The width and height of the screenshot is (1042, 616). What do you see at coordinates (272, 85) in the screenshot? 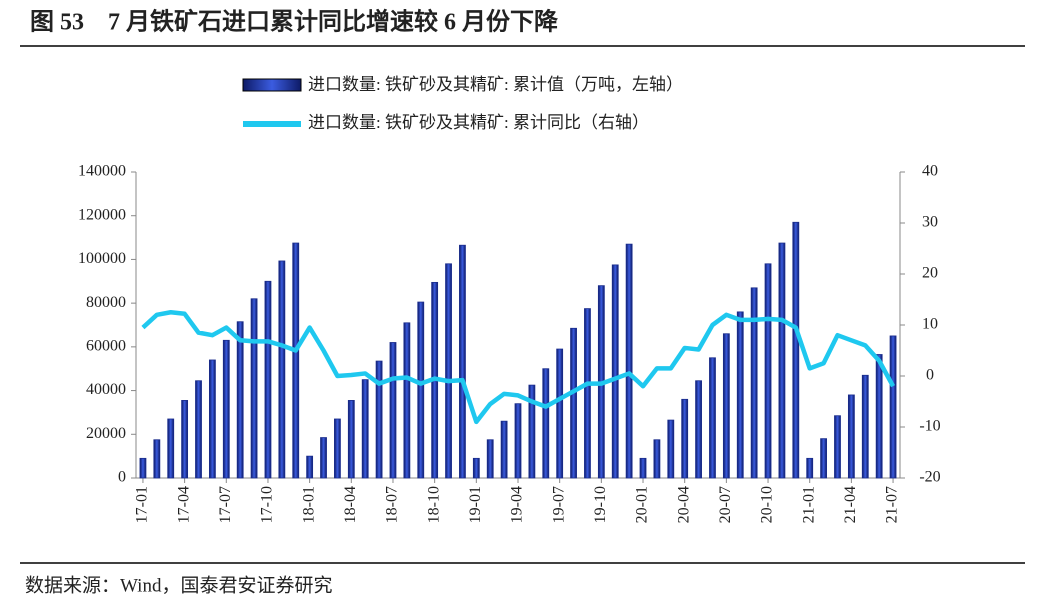
I see `legend-swatch` at bounding box center [272, 85].